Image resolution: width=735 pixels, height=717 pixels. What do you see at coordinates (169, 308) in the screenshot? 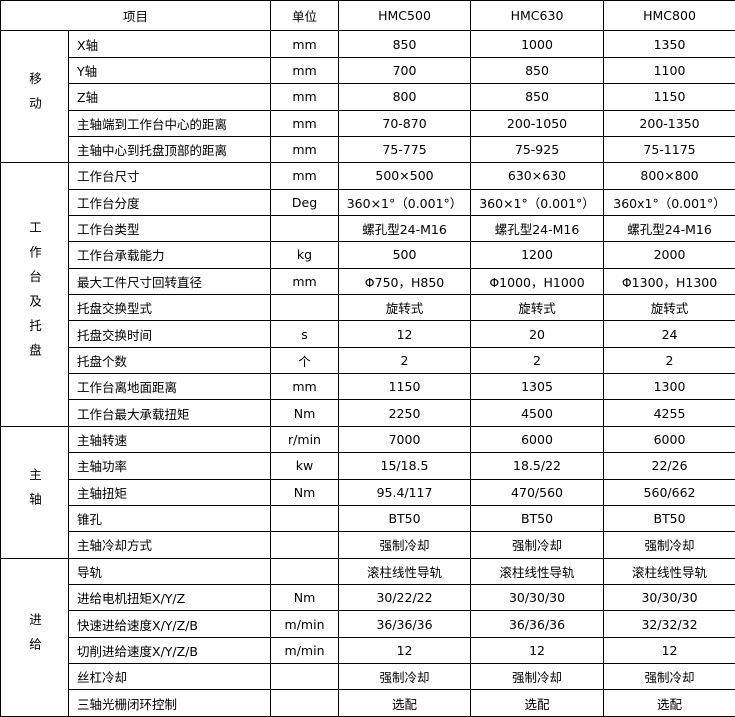
I see `item-cell: 托盘交换型式` at bounding box center [169, 308].